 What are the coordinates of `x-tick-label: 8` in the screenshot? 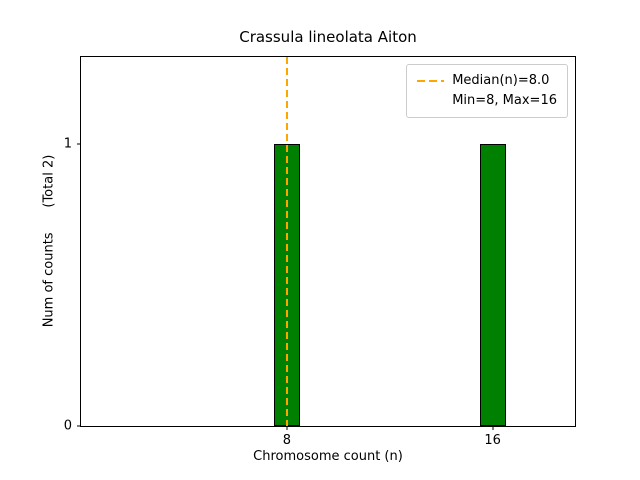 It's located at (286, 440).